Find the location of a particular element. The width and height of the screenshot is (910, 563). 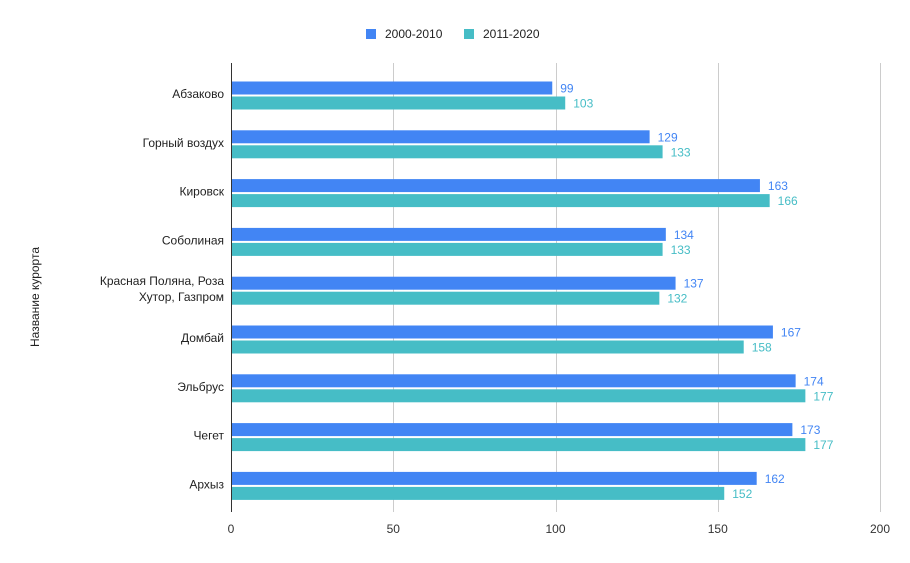

data-label: 152 is located at coordinates (742, 494).